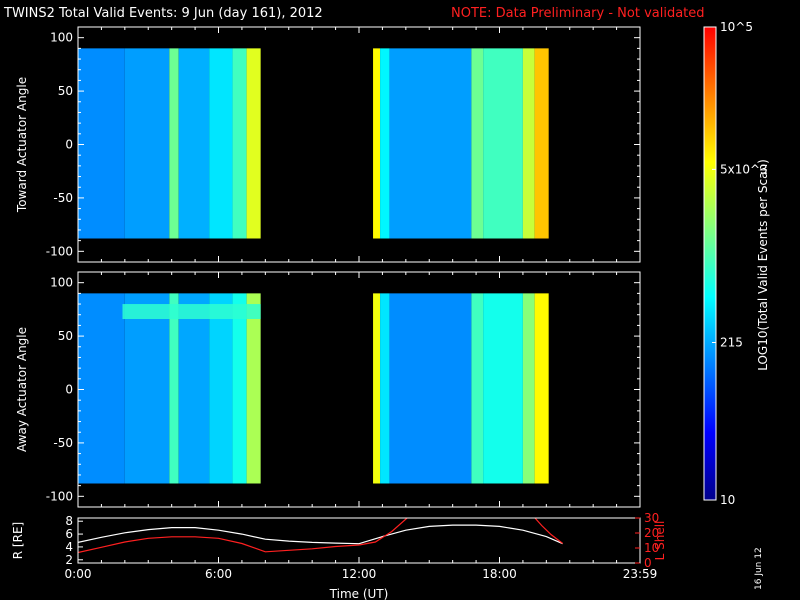 The height and width of the screenshot is (600, 800). Describe the element at coordinates (59, 251) in the screenshot. I see `toward-ytick-label: -100` at that location.